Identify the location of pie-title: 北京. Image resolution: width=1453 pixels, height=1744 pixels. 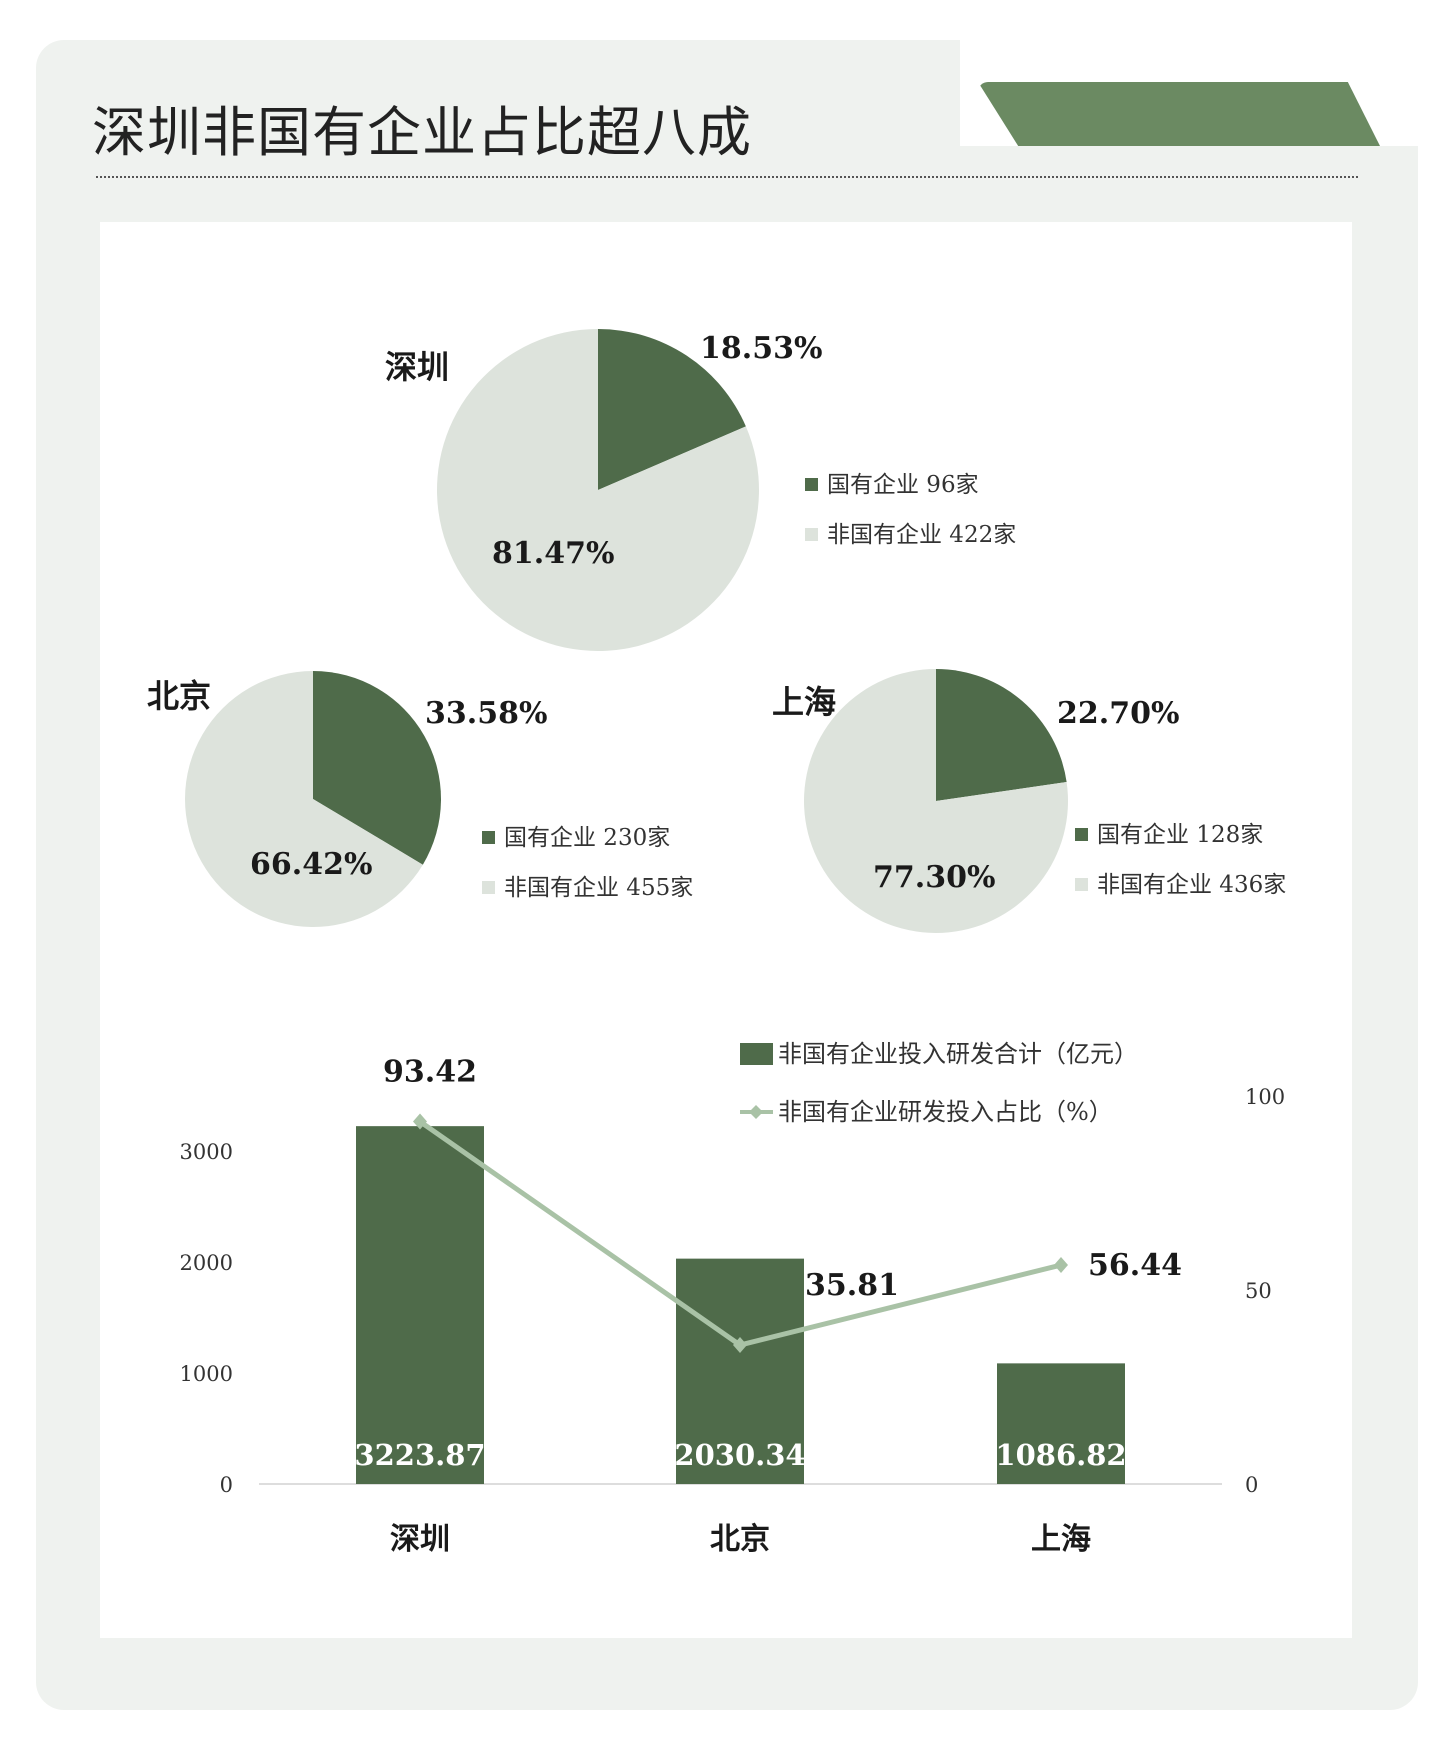
(179, 696).